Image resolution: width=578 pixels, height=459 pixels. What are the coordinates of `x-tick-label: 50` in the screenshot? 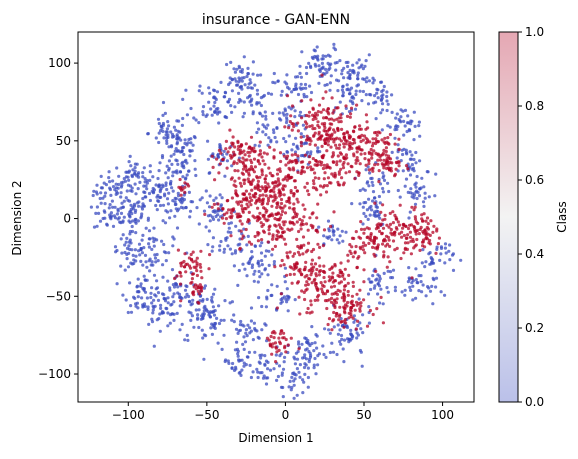 It's located at (363, 415).